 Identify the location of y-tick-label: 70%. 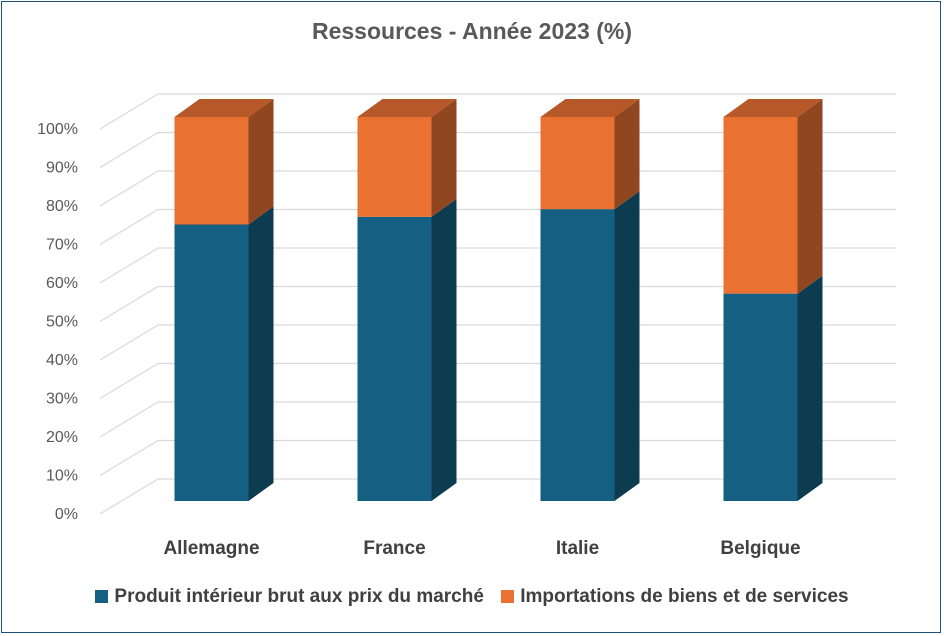
(62, 245).